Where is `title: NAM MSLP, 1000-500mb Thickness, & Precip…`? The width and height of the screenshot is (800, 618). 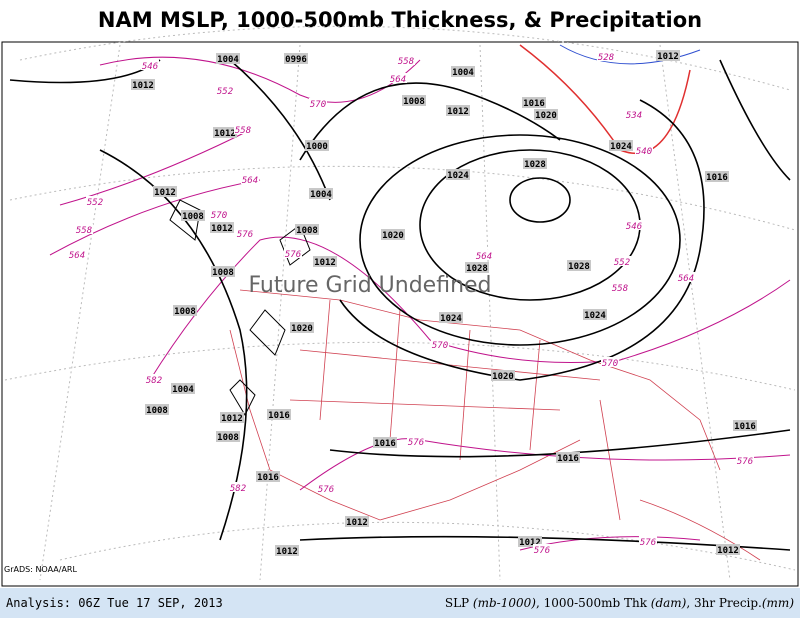 title: NAM MSLP, 1000-500mb Thickness, & Precip… is located at coordinates (400, 20).